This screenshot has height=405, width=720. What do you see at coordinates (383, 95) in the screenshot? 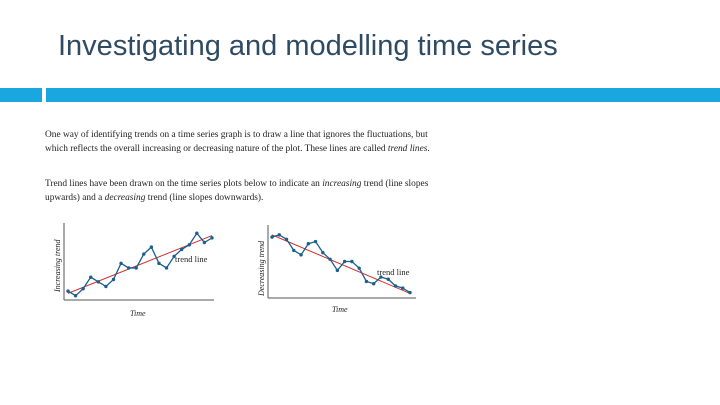
I see `accent-bar-main` at bounding box center [383, 95].